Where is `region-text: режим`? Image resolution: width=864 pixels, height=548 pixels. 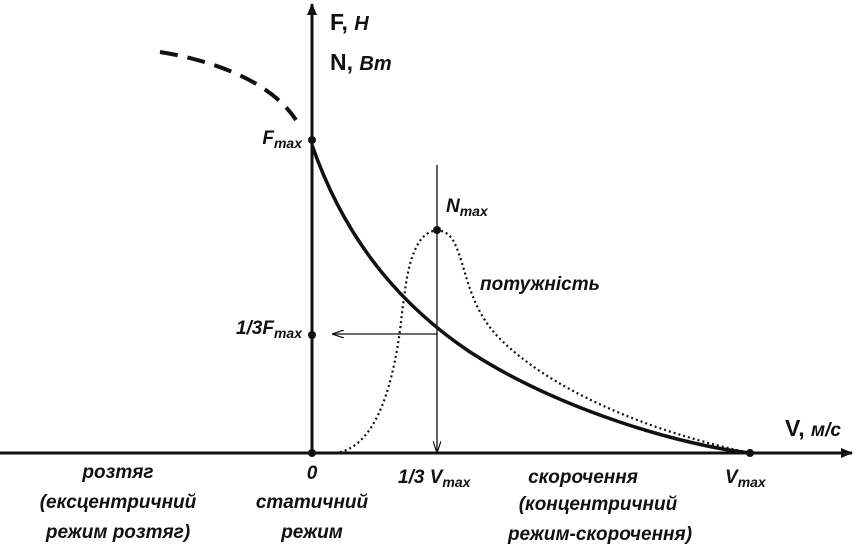 region-text: режим is located at coordinates (311, 532).